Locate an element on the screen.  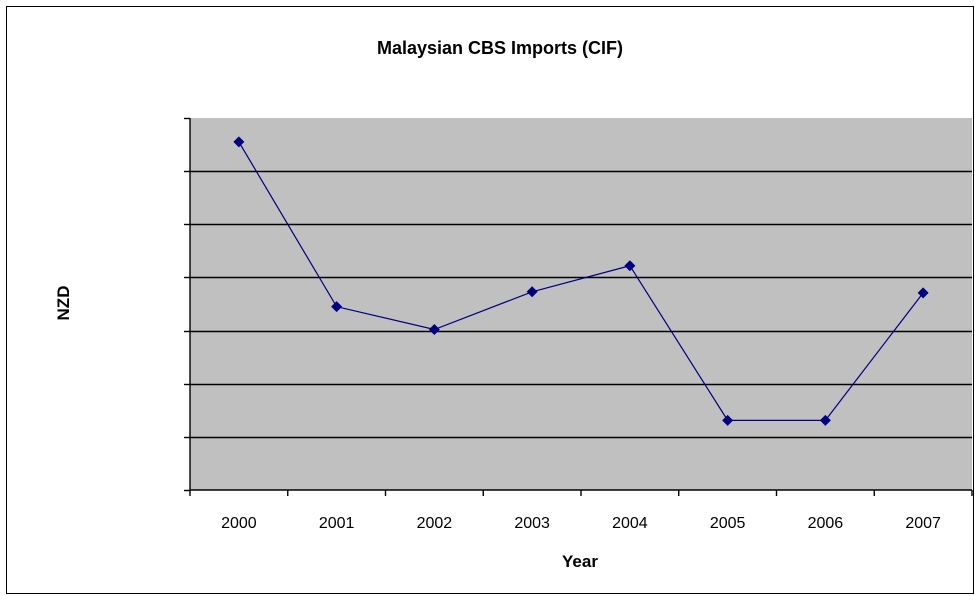
x-tick-label: 2007 is located at coordinates (923, 523).